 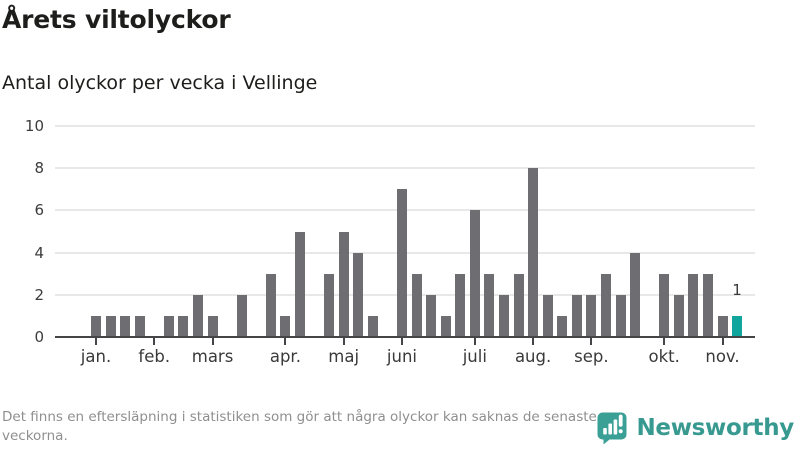 I want to click on x-axis-line, so click(x=405, y=337).